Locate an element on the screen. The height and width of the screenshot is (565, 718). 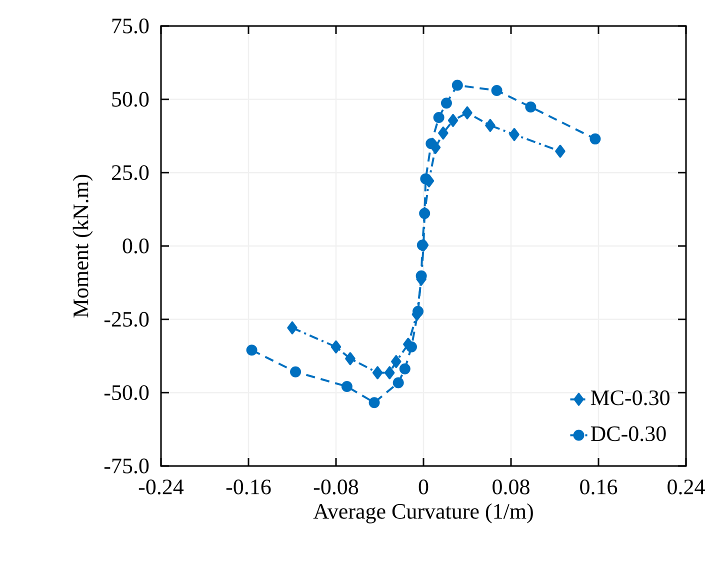
y-tick-label: -25.0 is located at coordinates (126, 319).